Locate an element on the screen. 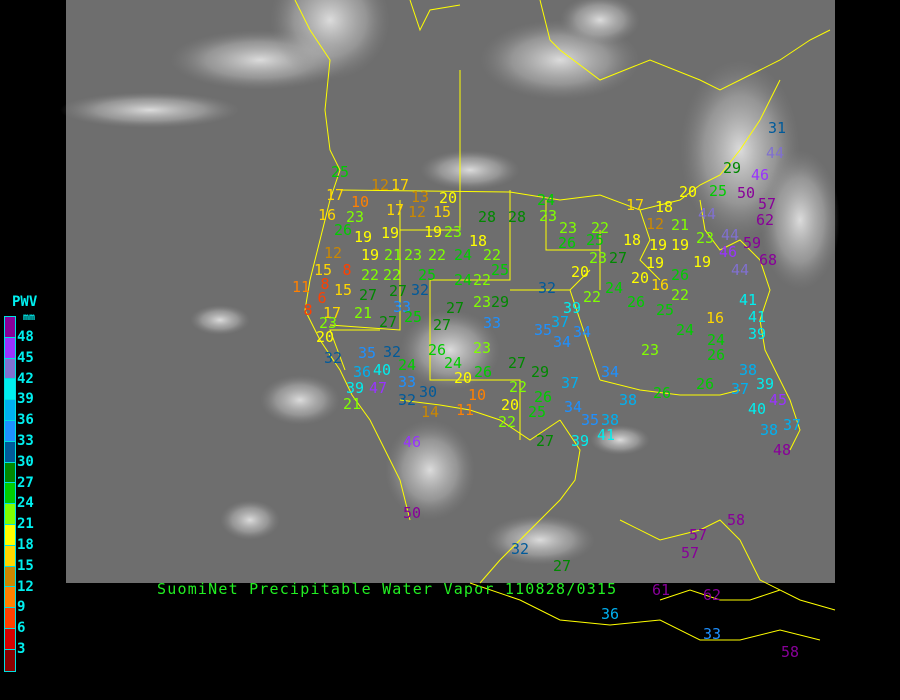 Image resolution: width=900 pixels, height=700 pixels. legend-colorbar is located at coordinates (10, 494).